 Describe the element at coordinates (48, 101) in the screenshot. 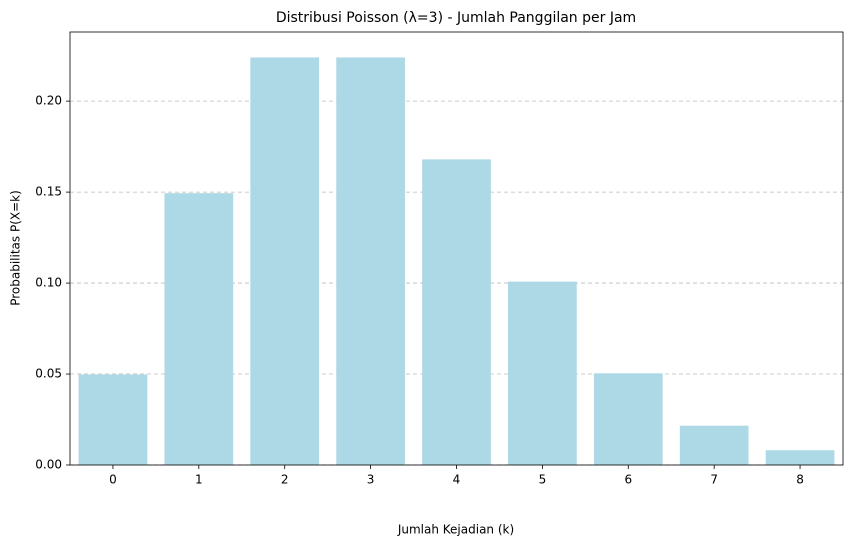

I see `y-tick-label: 0.20` at that location.